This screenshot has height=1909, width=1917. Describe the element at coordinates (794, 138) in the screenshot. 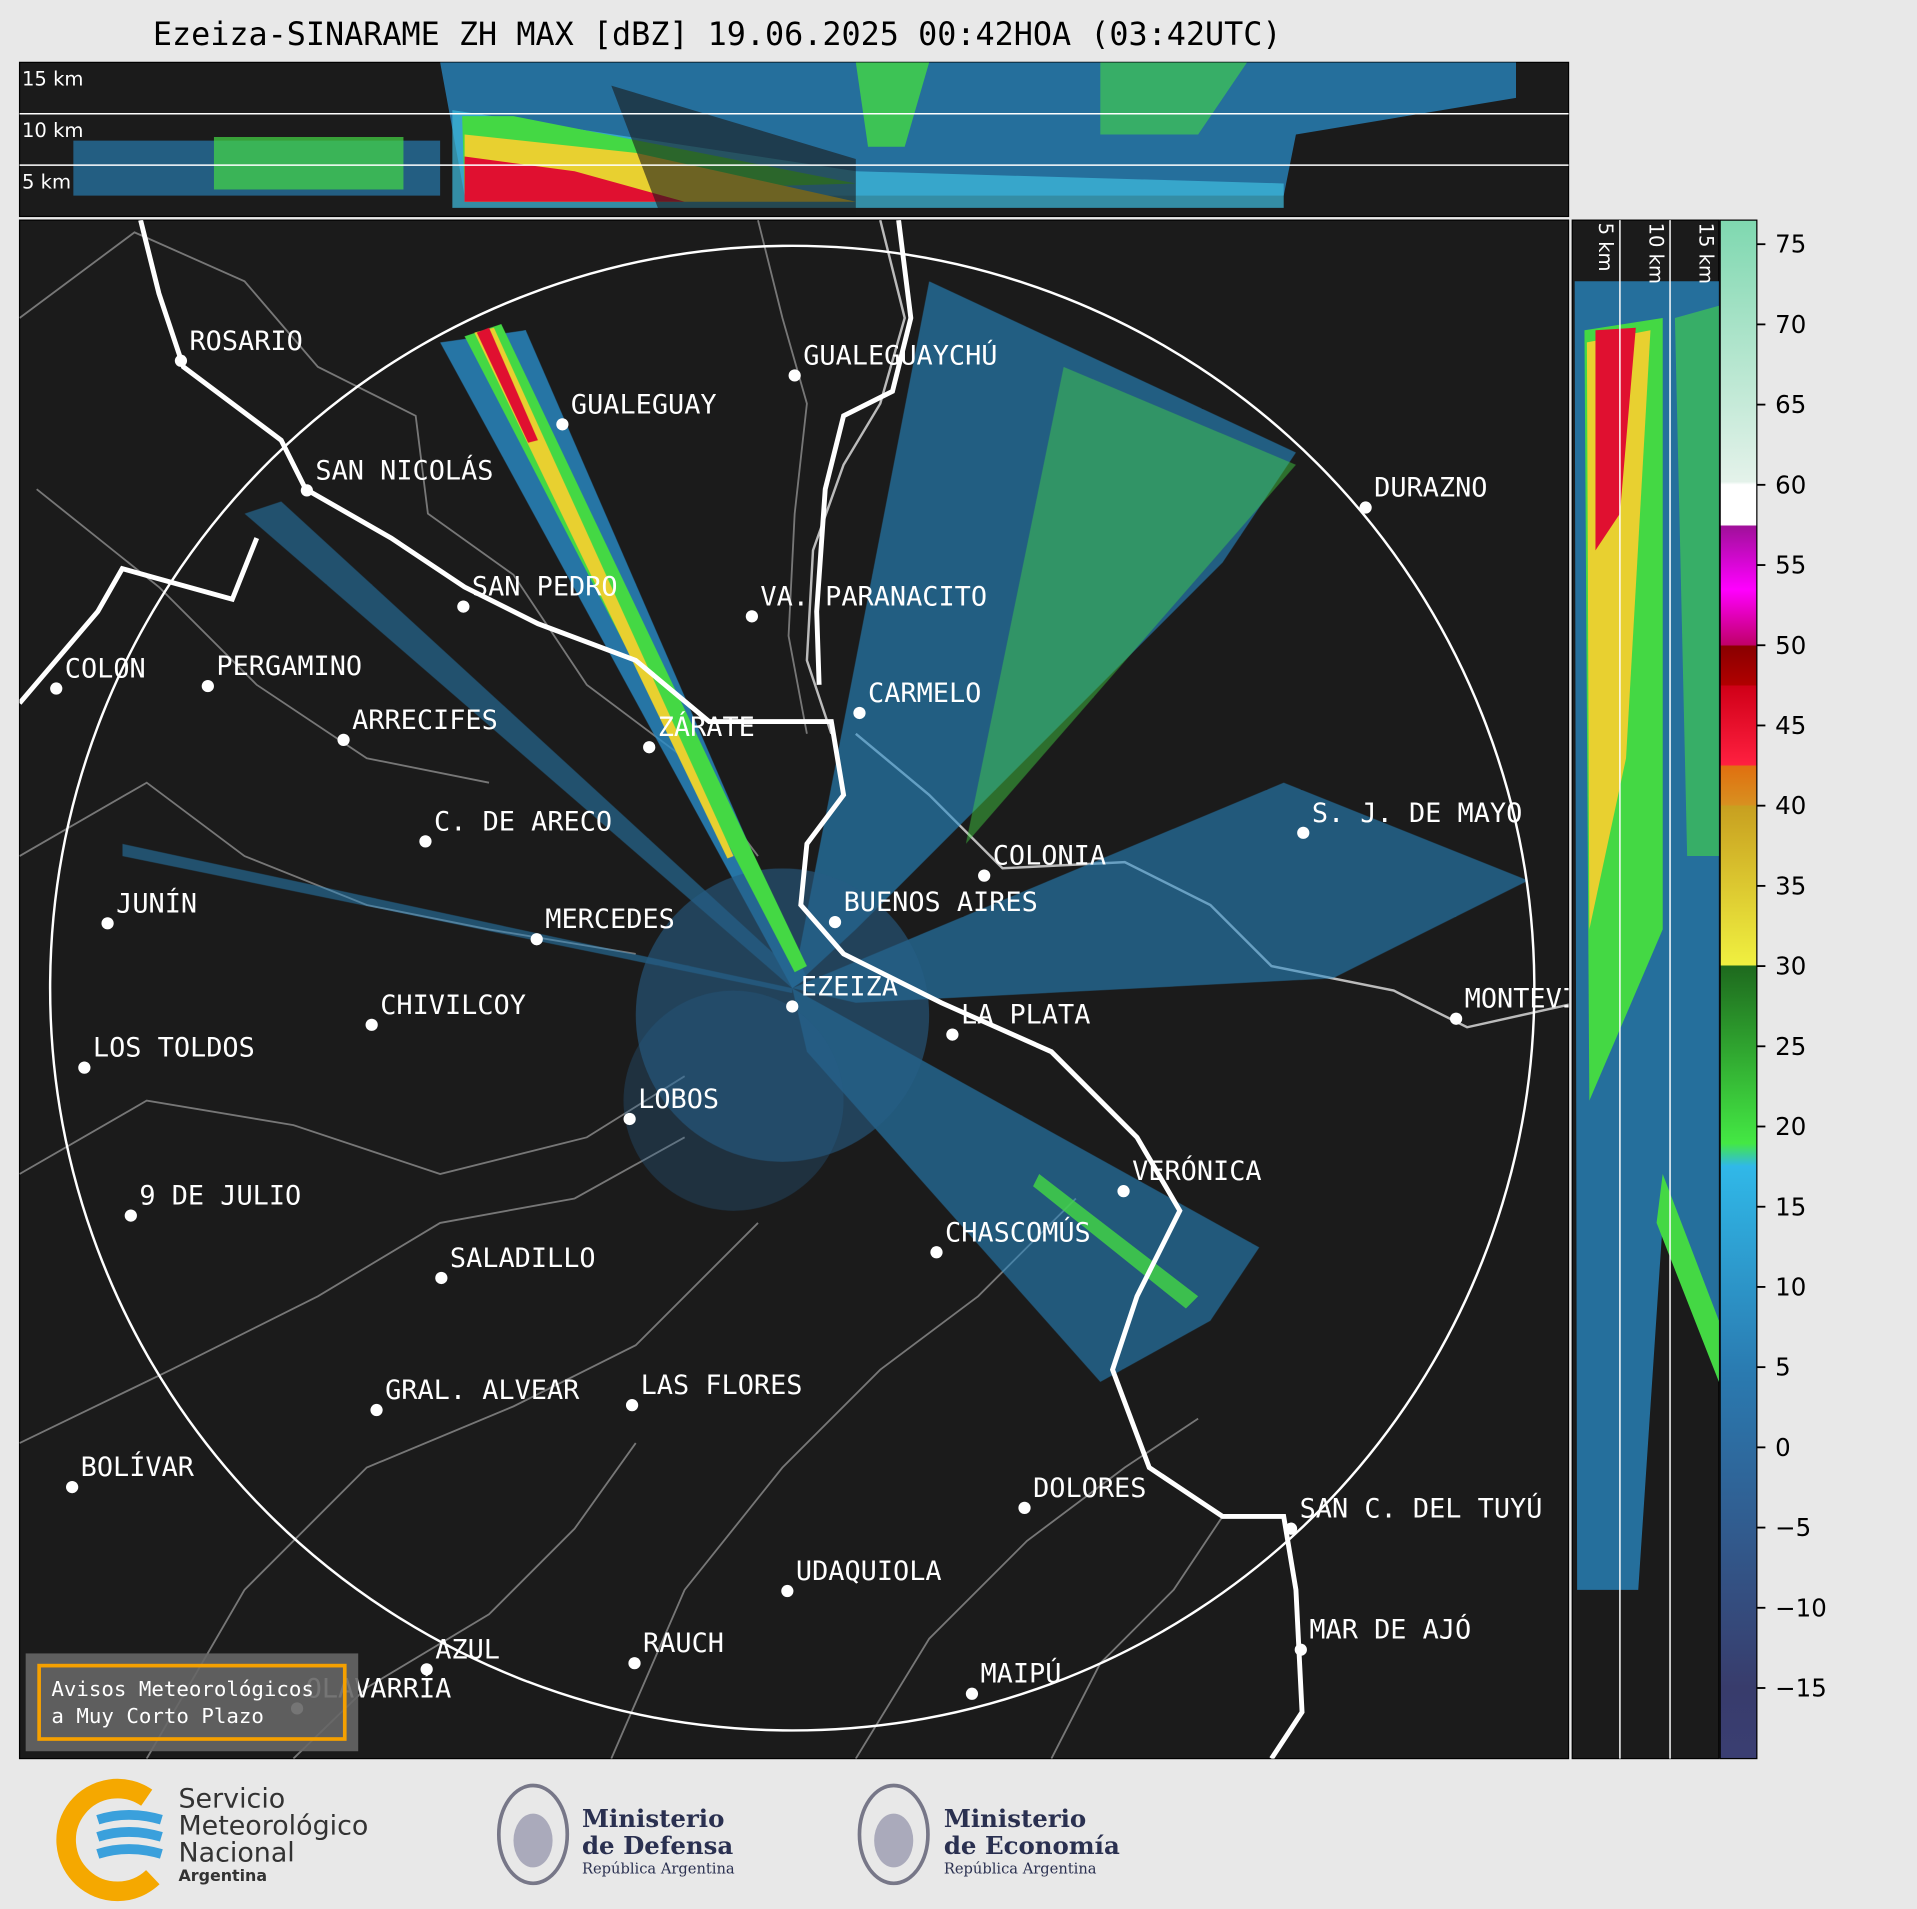

I see `top-echoes` at that location.